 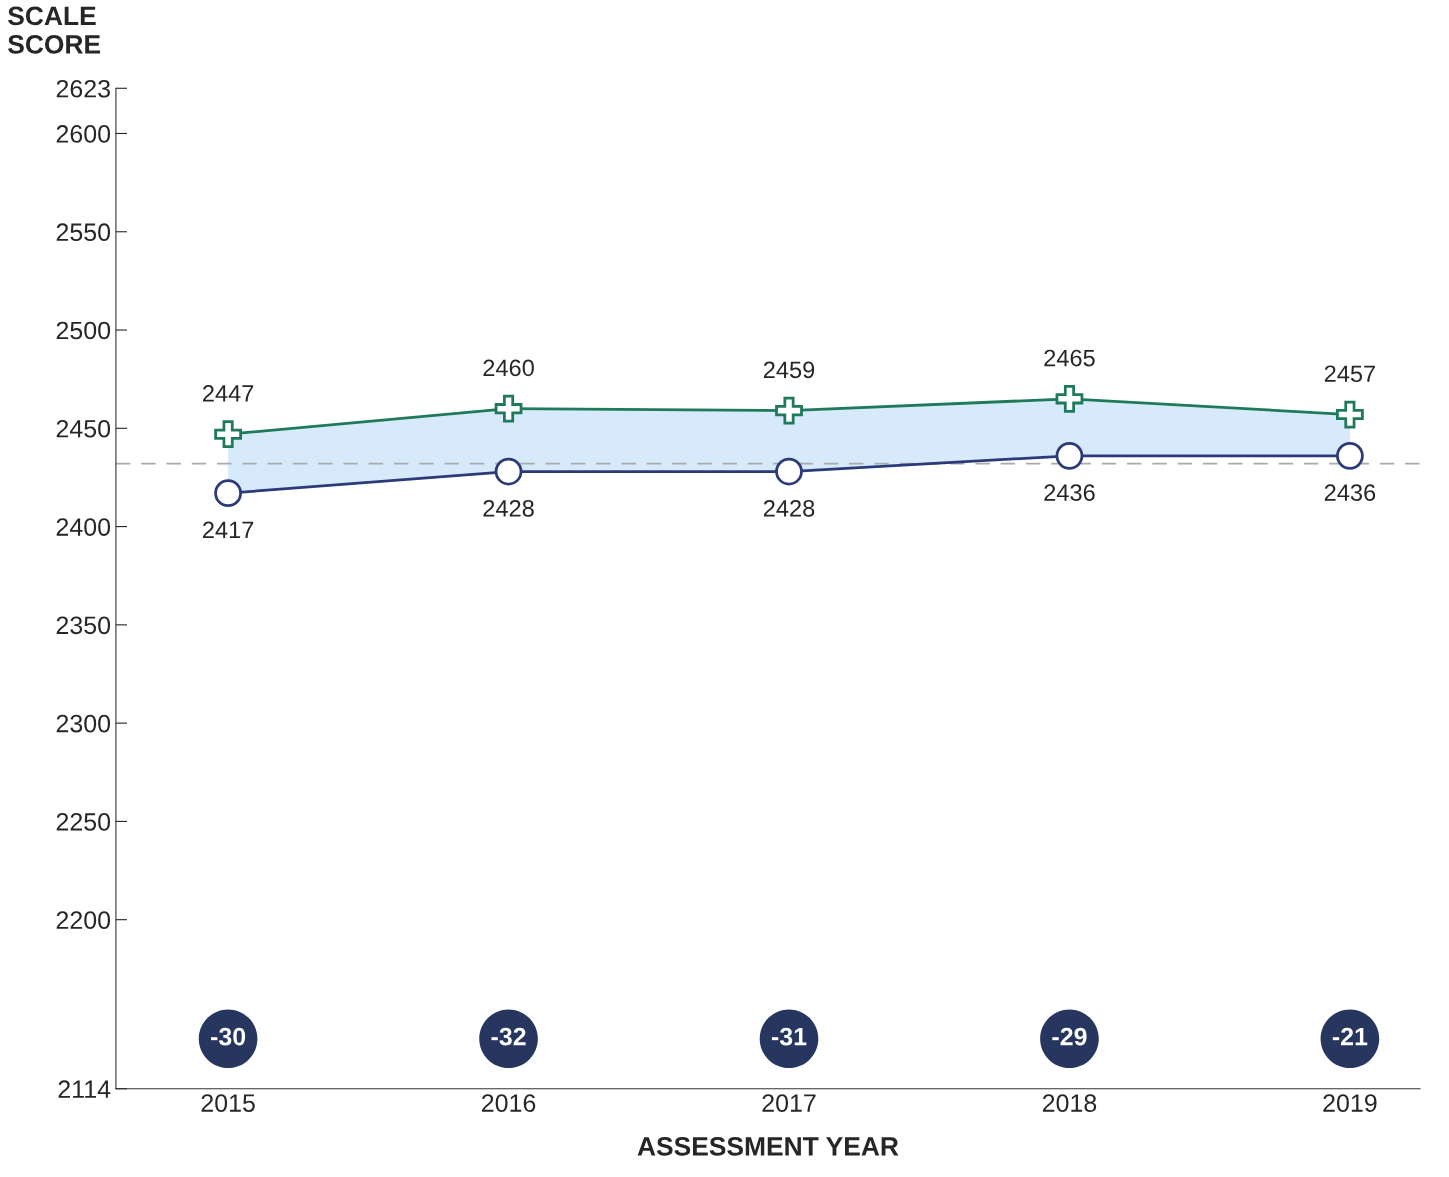 What do you see at coordinates (509, 1103) in the screenshot?
I see `x-tick-label: 2016` at bounding box center [509, 1103].